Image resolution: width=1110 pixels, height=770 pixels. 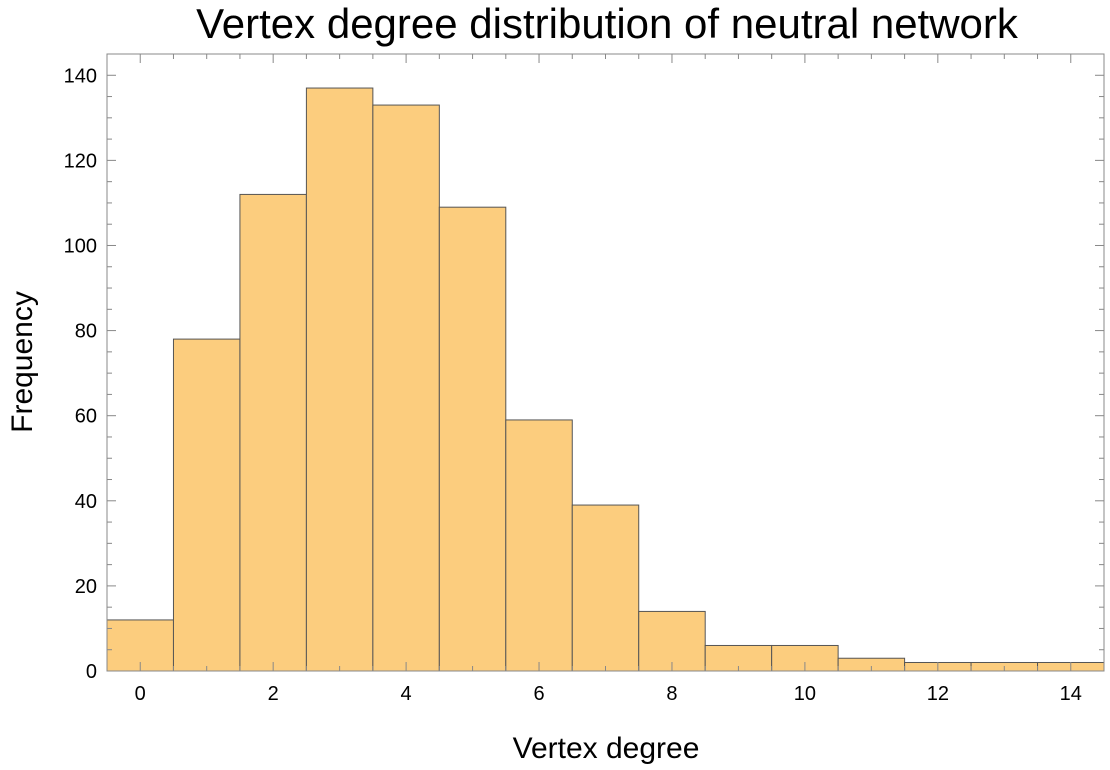 What do you see at coordinates (671, 694) in the screenshot?
I see `x-tick-label-8: 8` at bounding box center [671, 694].